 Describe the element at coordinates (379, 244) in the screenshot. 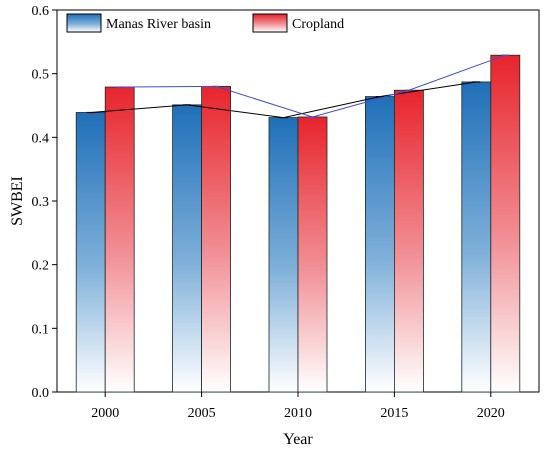

I see `bar-manas-2015` at that location.